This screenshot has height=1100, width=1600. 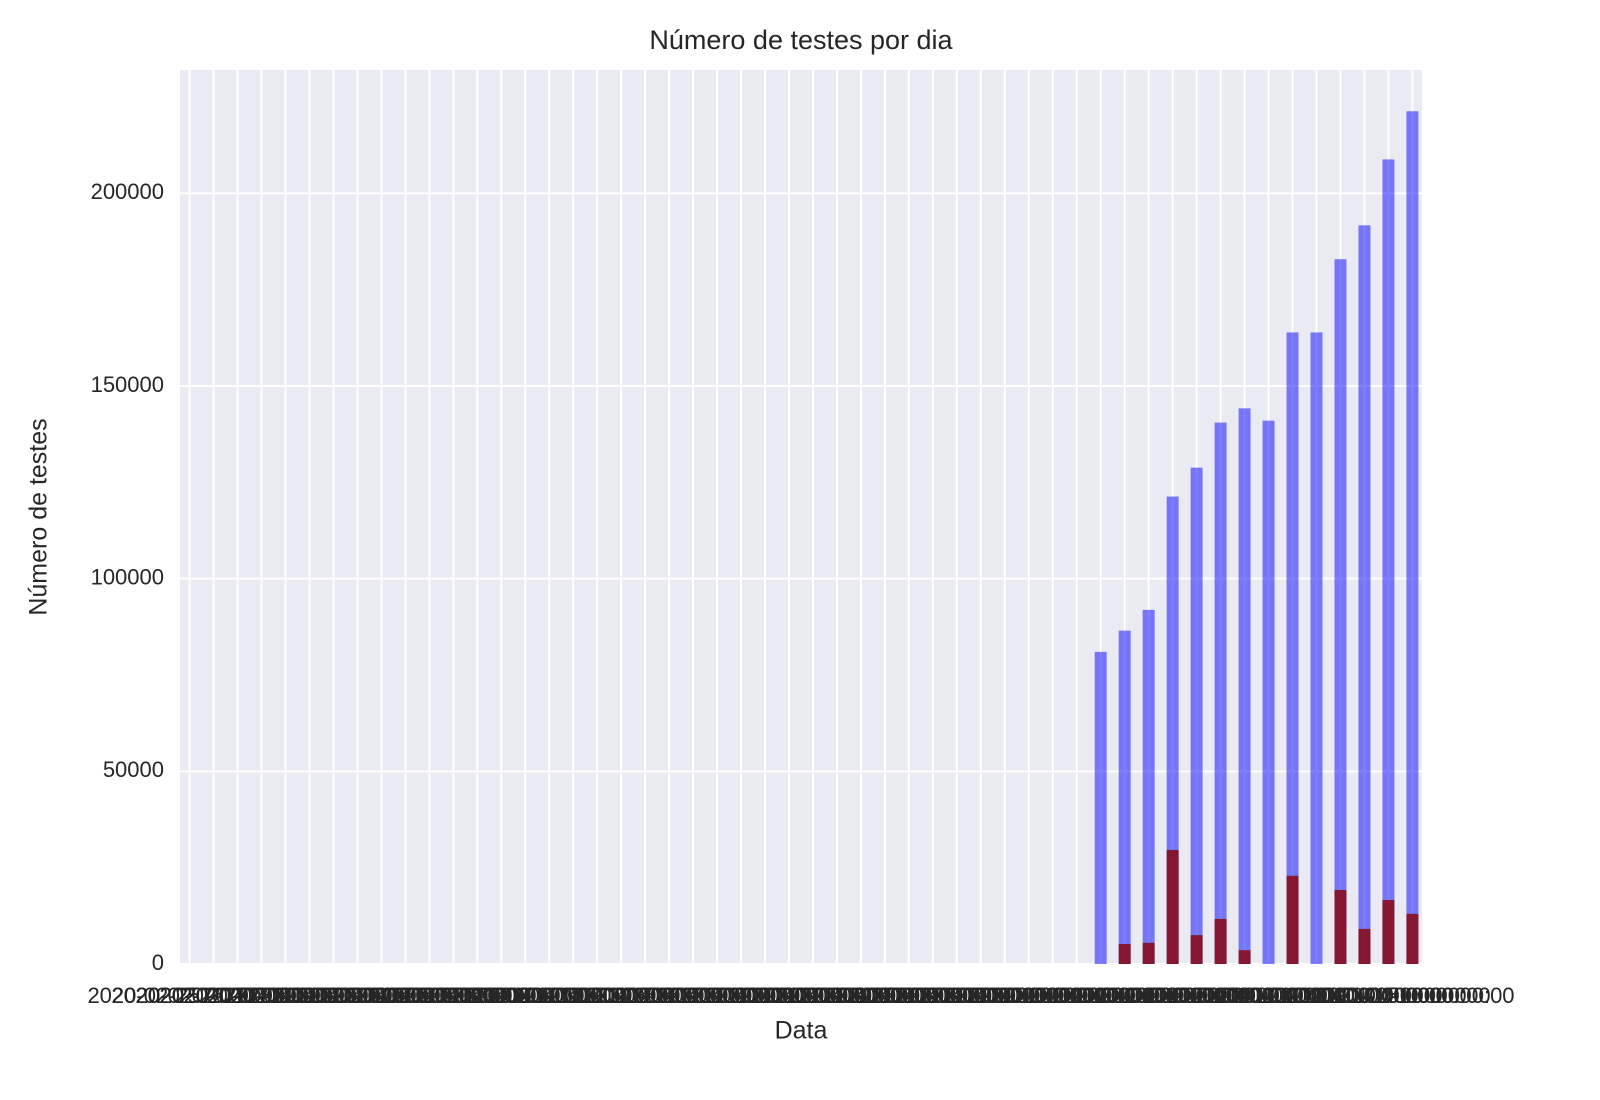 I want to click on x-tick-label: 2020-04-08 00:00:00, so click(x=1220, y=995).